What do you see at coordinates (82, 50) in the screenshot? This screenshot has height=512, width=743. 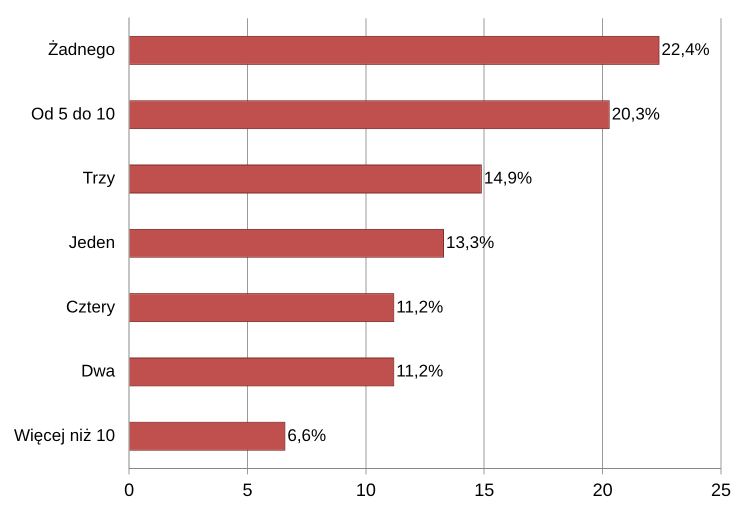 I see `y-tick-label: Żadnego` at bounding box center [82, 50].